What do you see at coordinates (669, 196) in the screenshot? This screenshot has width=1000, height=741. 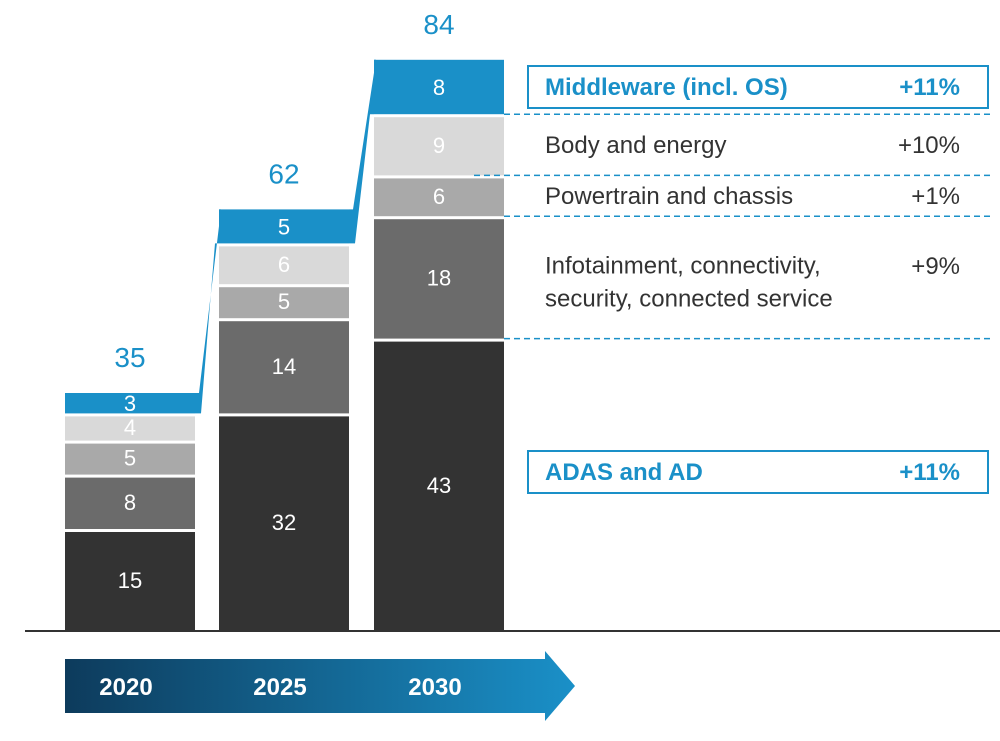 I see `legend-label: Powertrain and chassis` at bounding box center [669, 196].